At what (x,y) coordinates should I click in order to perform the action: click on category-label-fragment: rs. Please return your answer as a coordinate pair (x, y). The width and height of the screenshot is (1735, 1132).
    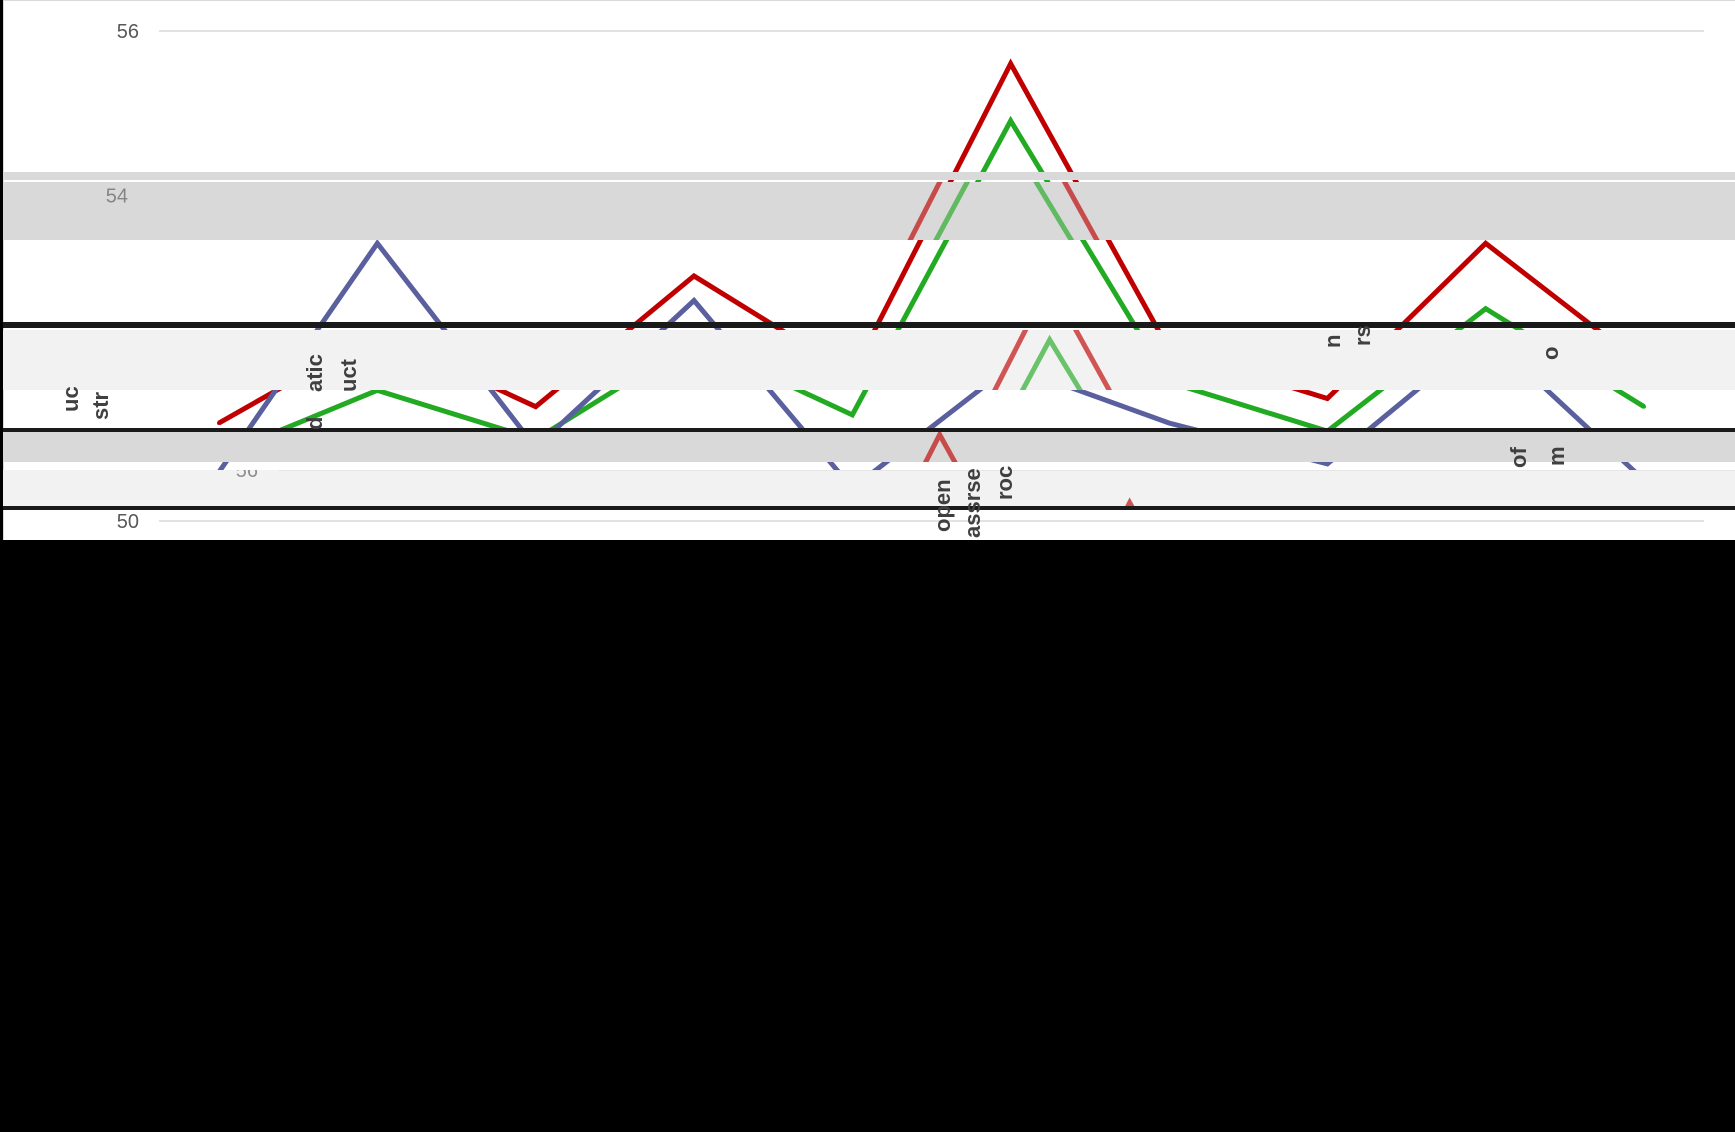
    Looking at the image, I should click on (1362, 335).